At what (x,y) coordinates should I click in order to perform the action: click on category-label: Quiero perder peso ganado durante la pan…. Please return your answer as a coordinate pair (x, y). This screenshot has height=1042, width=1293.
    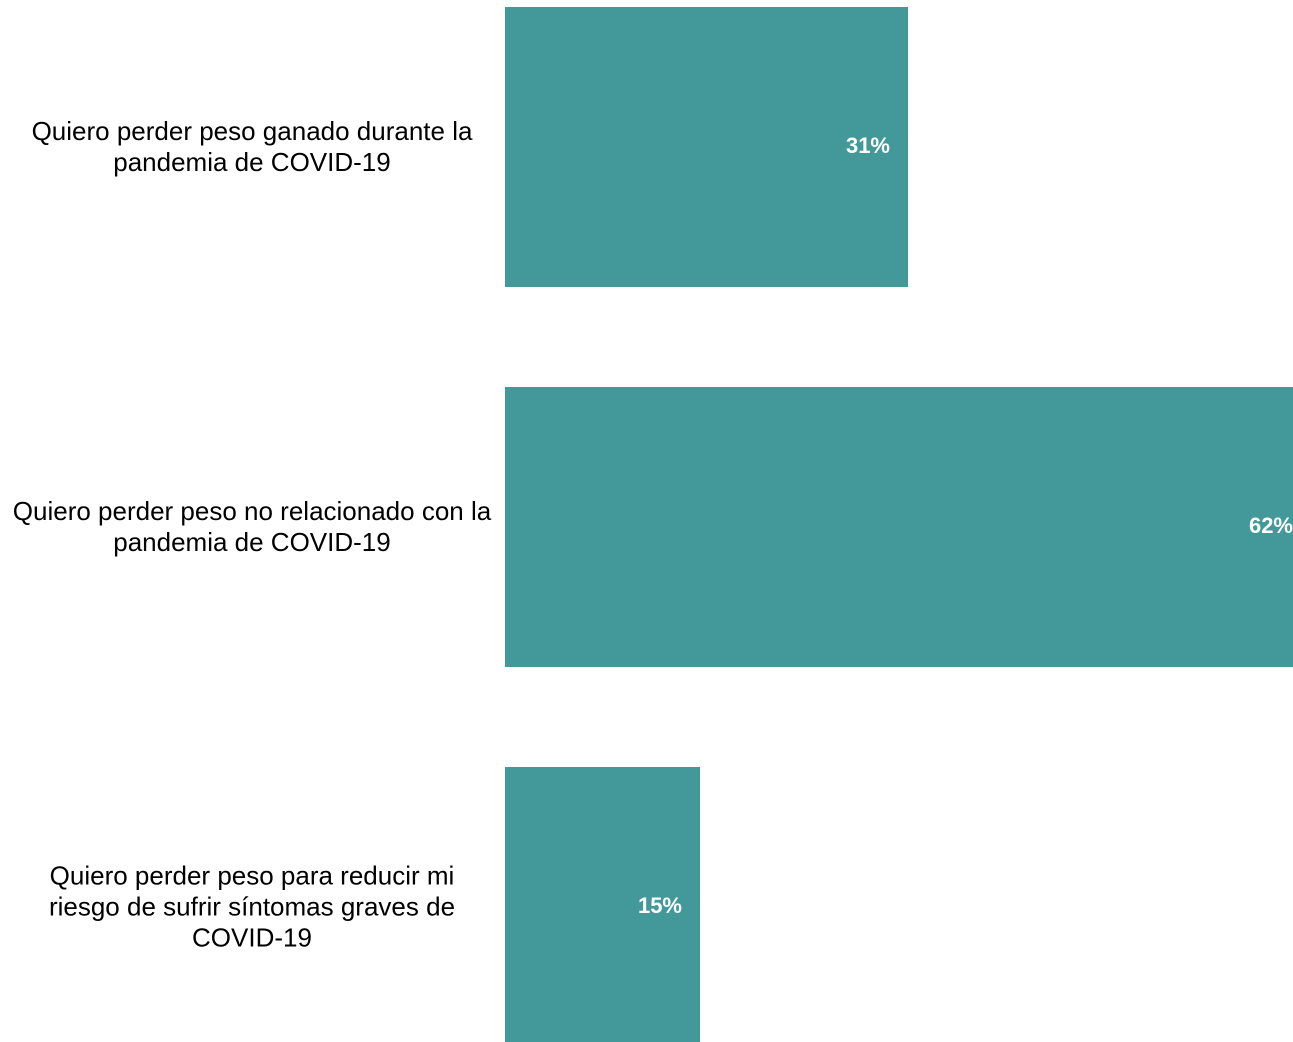
    Looking at the image, I should click on (252, 146).